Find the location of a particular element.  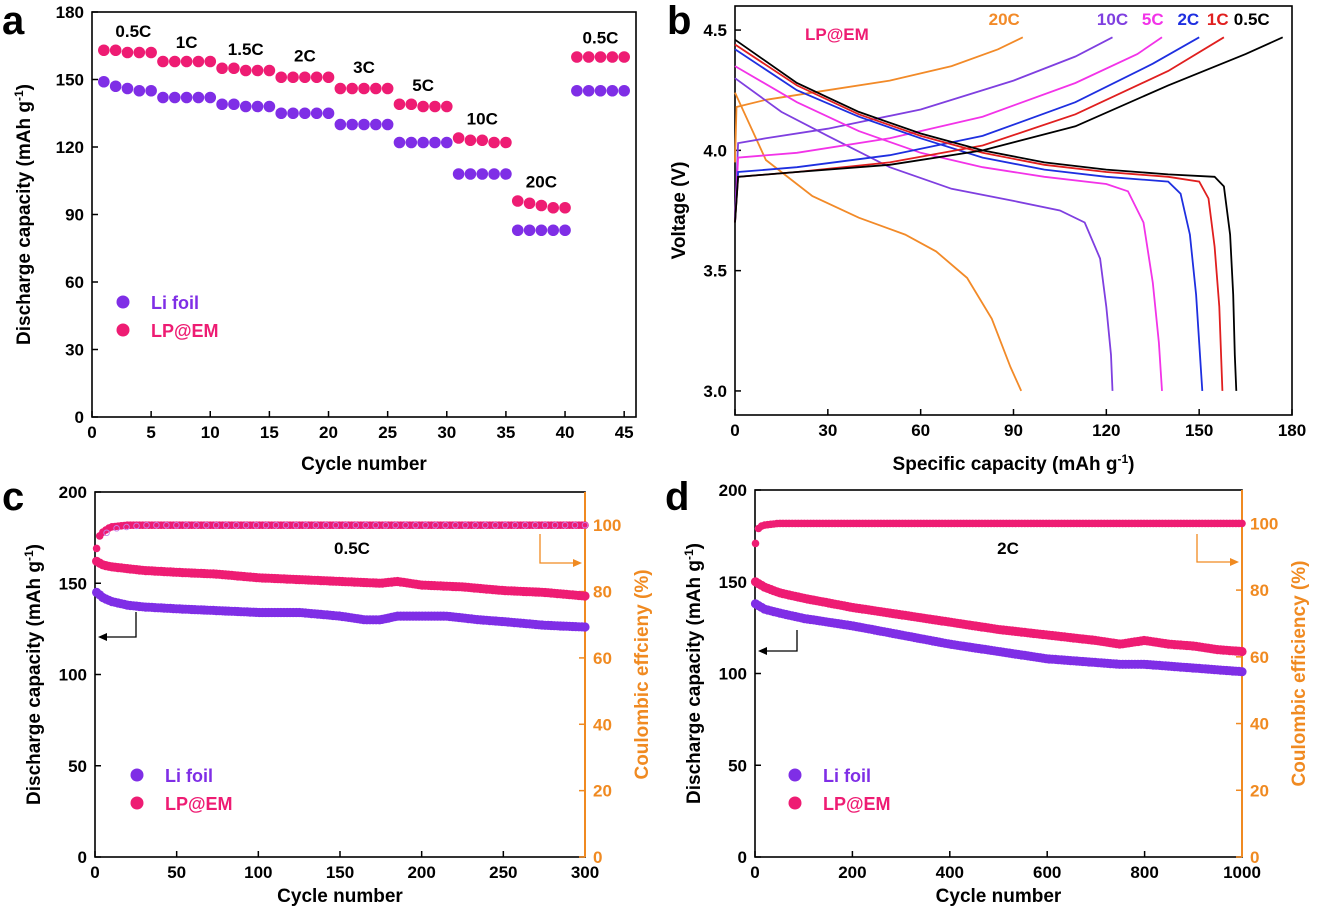

x-axis-title: Cycle number is located at coordinates (340, 896).